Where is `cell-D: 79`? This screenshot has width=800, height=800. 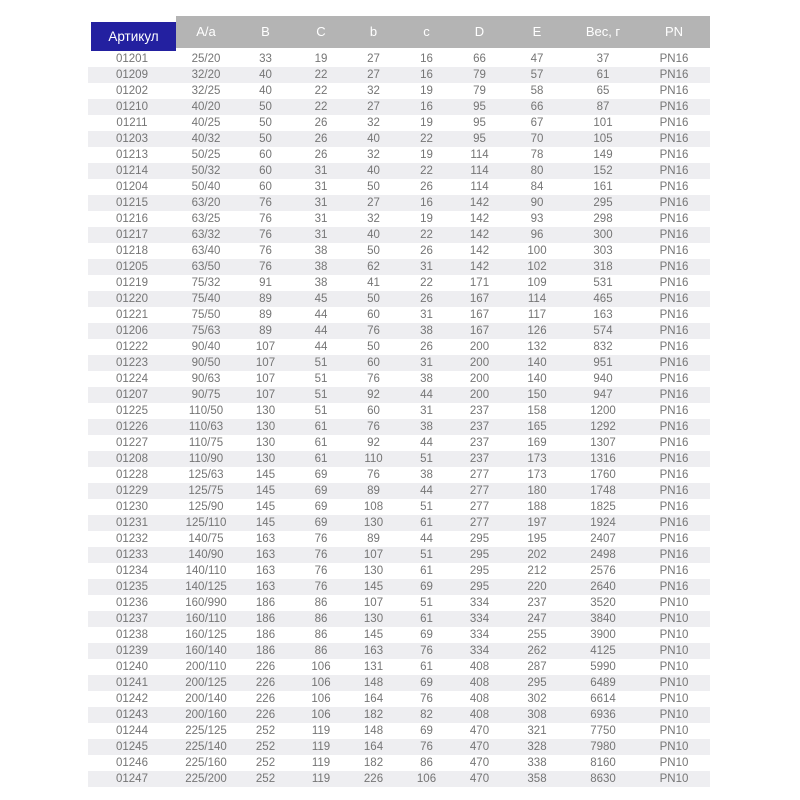
cell-D: 79 is located at coordinates (479, 91).